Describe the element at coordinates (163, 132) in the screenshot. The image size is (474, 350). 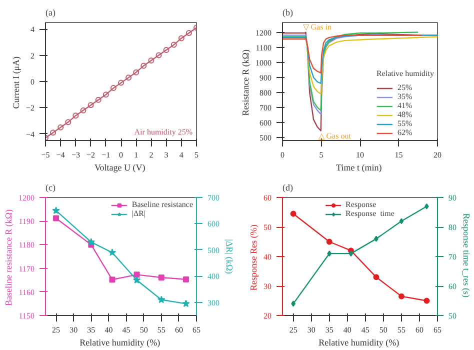
I see `annotation: Air humidity 25%` at that location.